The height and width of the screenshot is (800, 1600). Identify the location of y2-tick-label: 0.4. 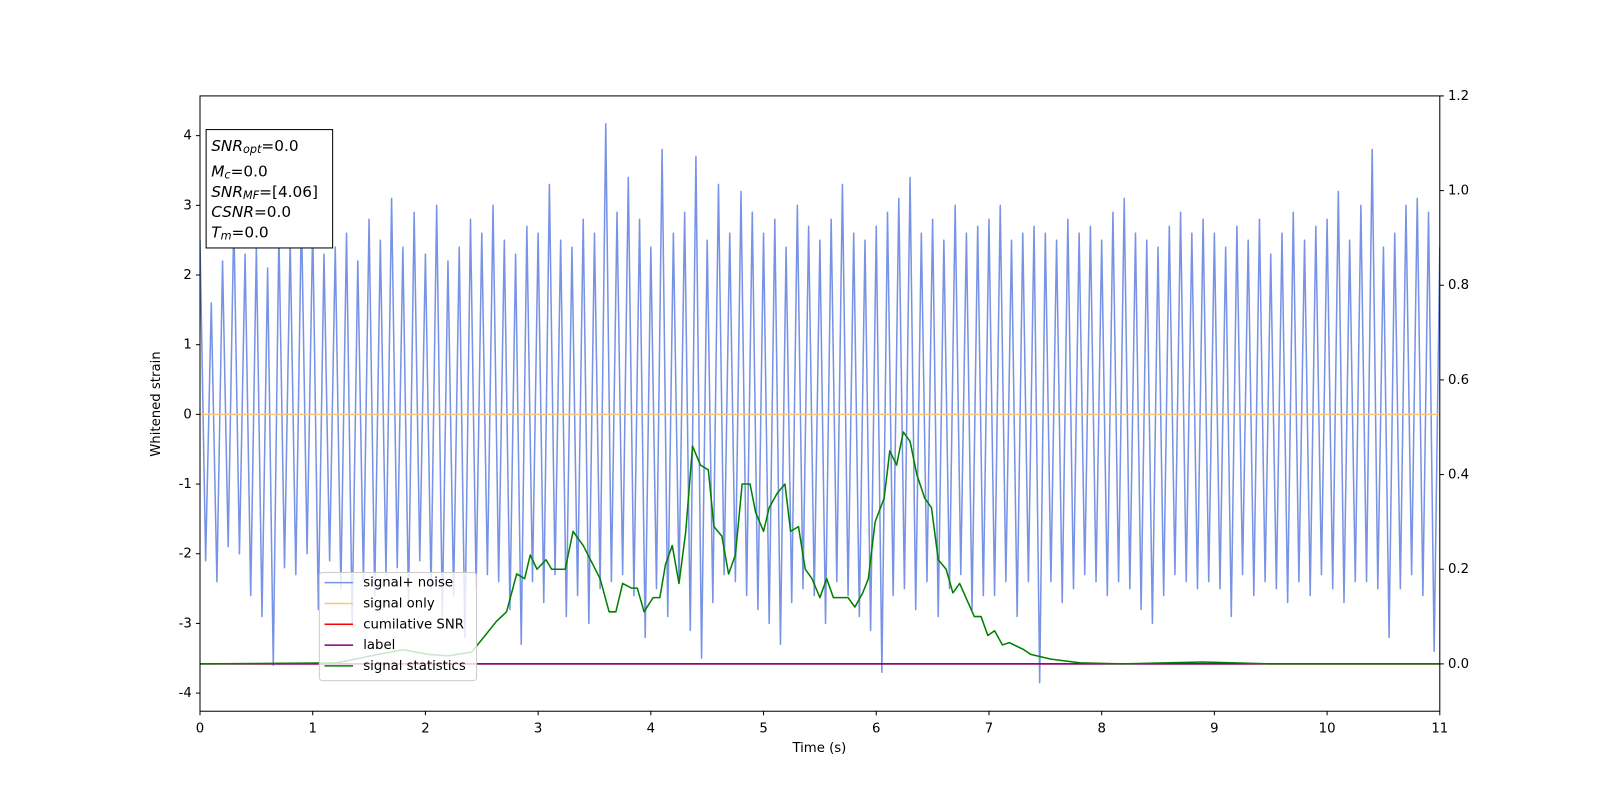
(1458, 475).